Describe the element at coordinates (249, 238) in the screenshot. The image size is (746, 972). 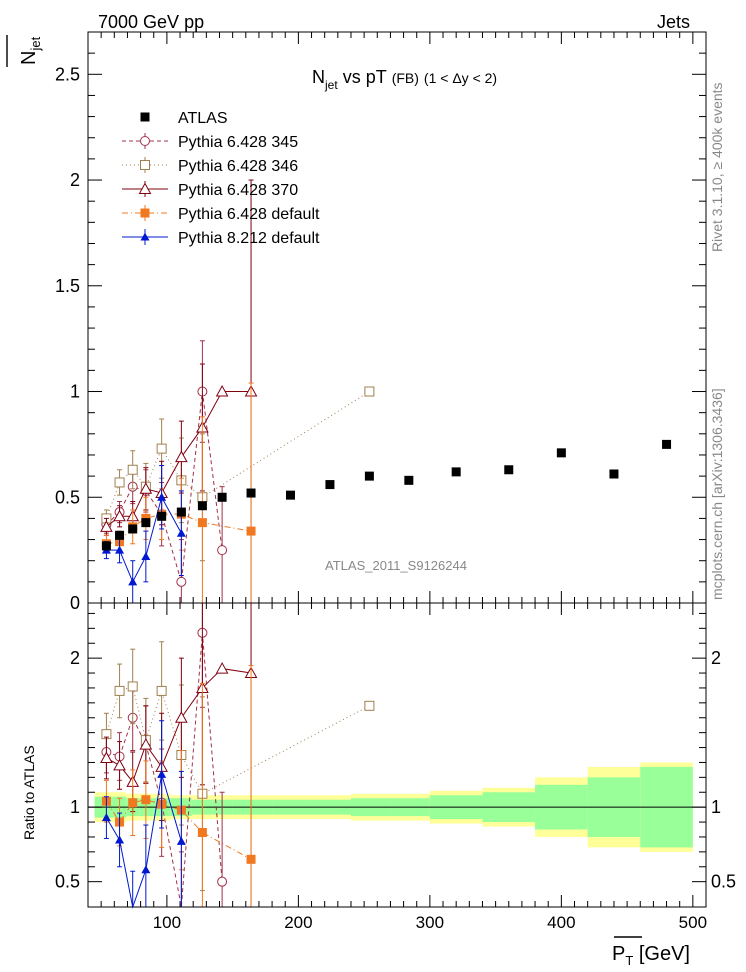
I see `legend-label-p8: Pythia 8.212 default` at that location.